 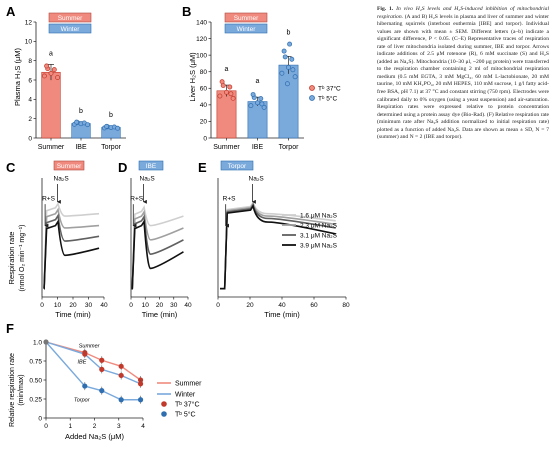 What do you see at coordinates (69, 166) in the screenshot?
I see `condition-tag-label: Summer` at bounding box center [69, 166].